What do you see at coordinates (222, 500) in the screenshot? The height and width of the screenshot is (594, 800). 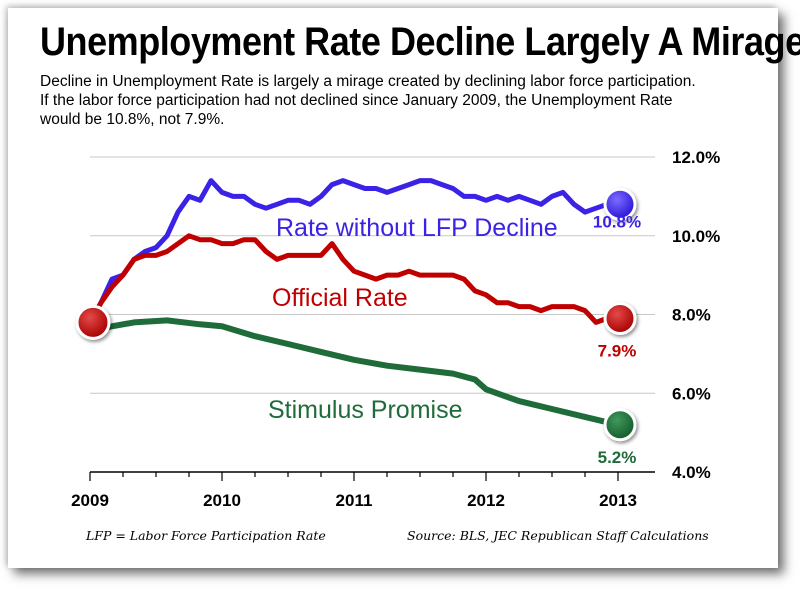 I see `x-tick-label: 2010` at bounding box center [222, 500].